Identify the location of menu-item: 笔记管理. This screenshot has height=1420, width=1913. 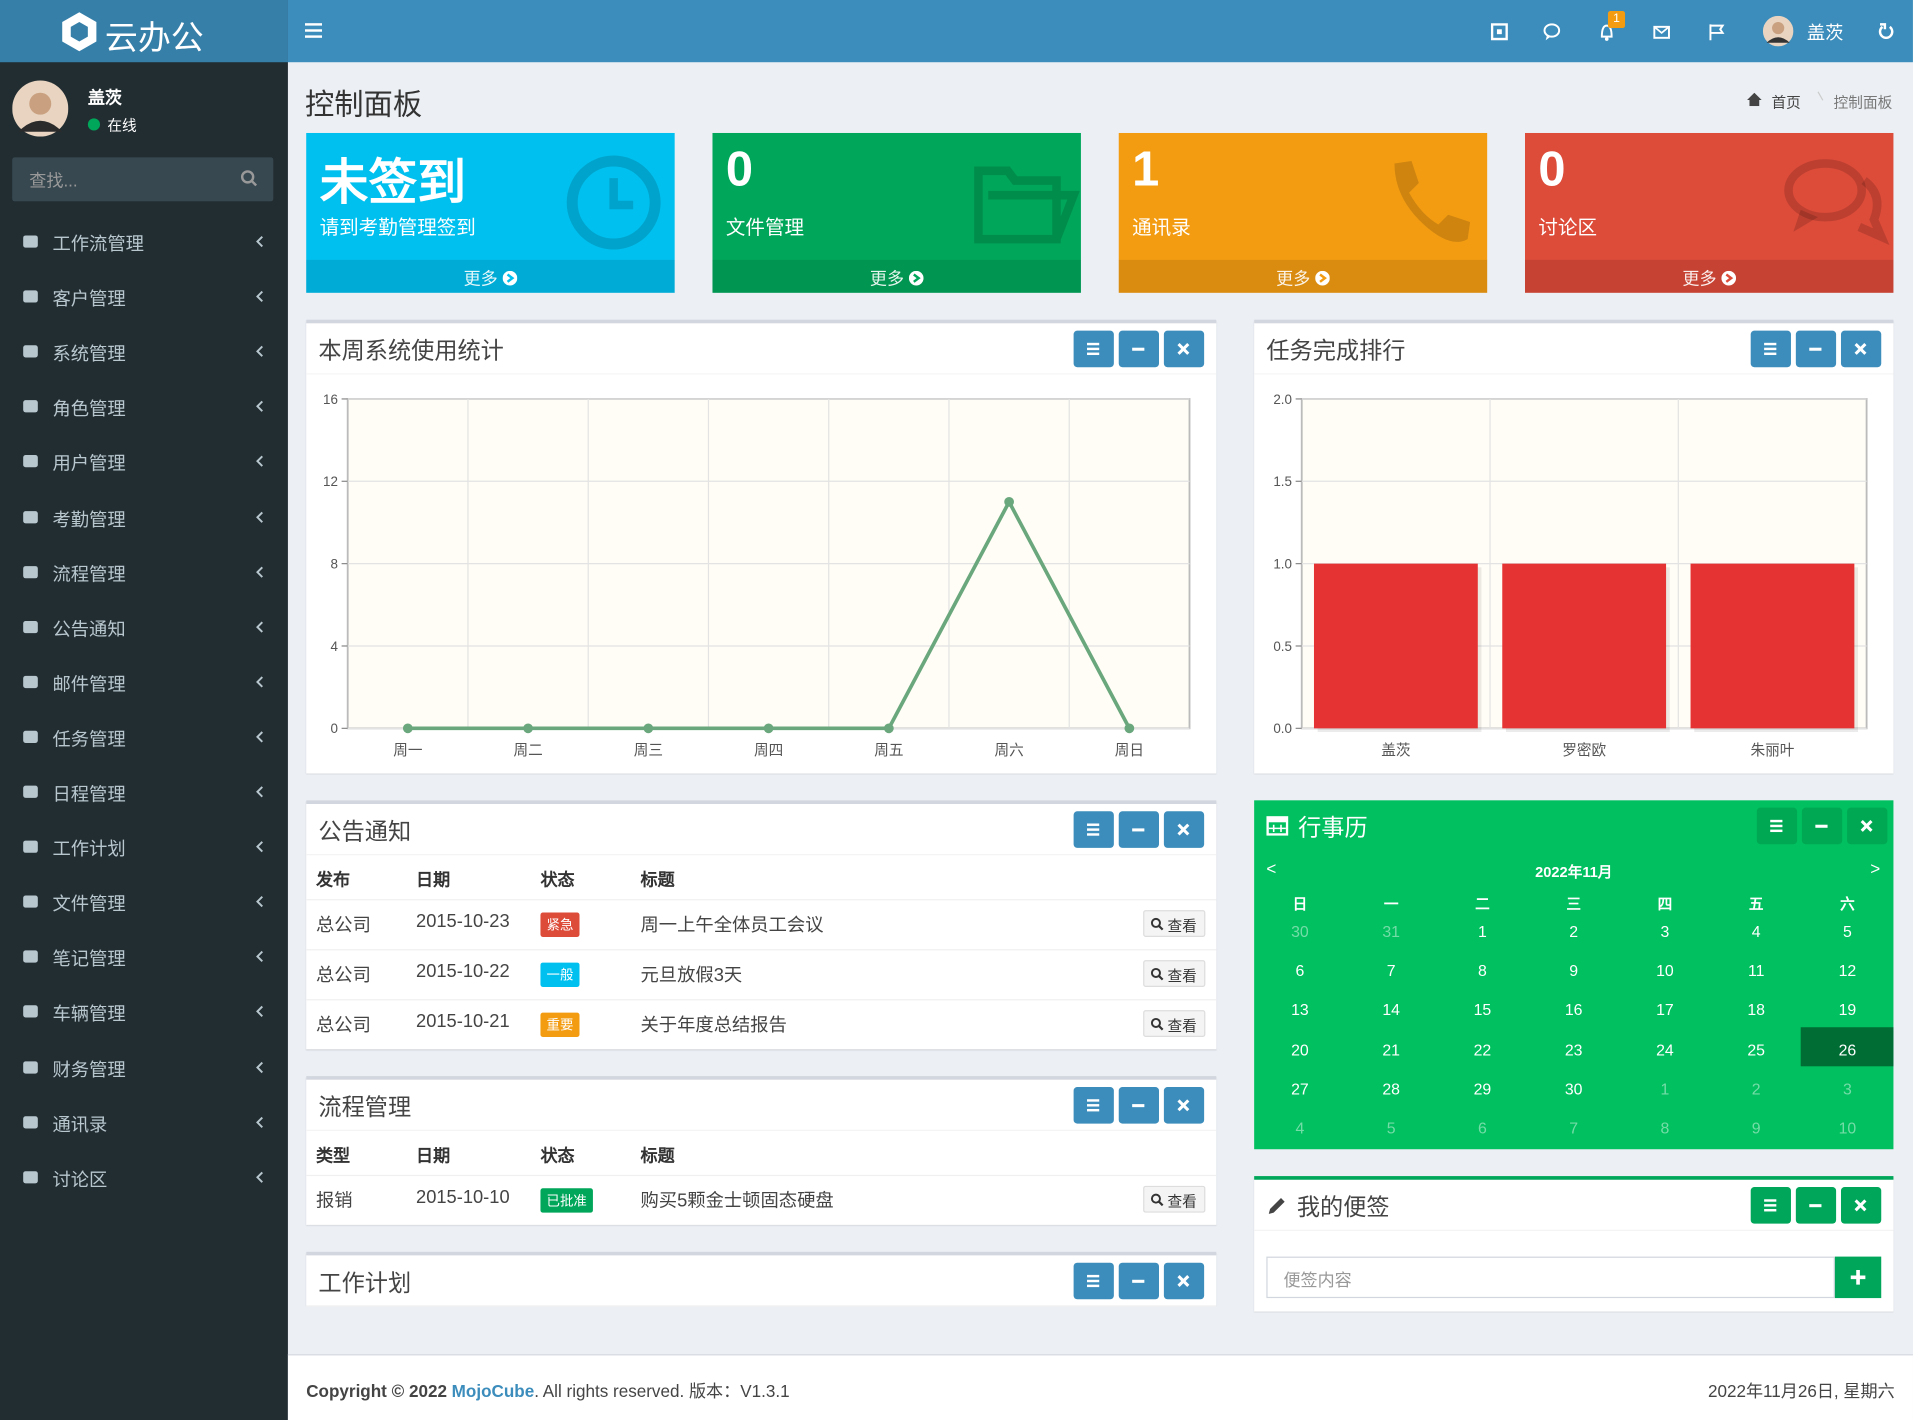
(89, 960).